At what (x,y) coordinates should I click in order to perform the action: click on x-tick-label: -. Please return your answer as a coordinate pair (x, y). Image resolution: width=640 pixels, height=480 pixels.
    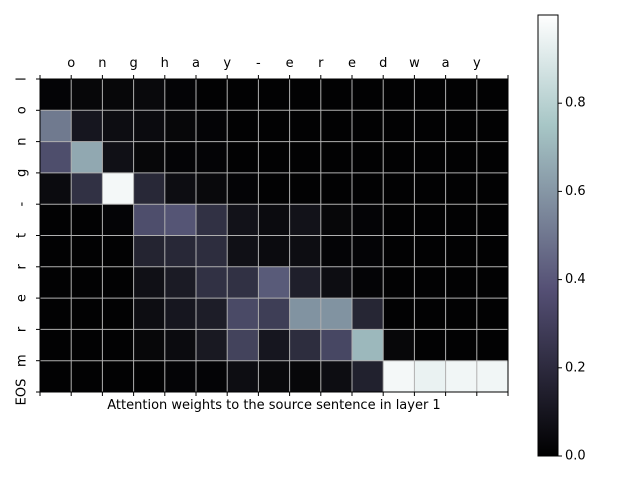
    Looking at the image, I should click on (258, 63).